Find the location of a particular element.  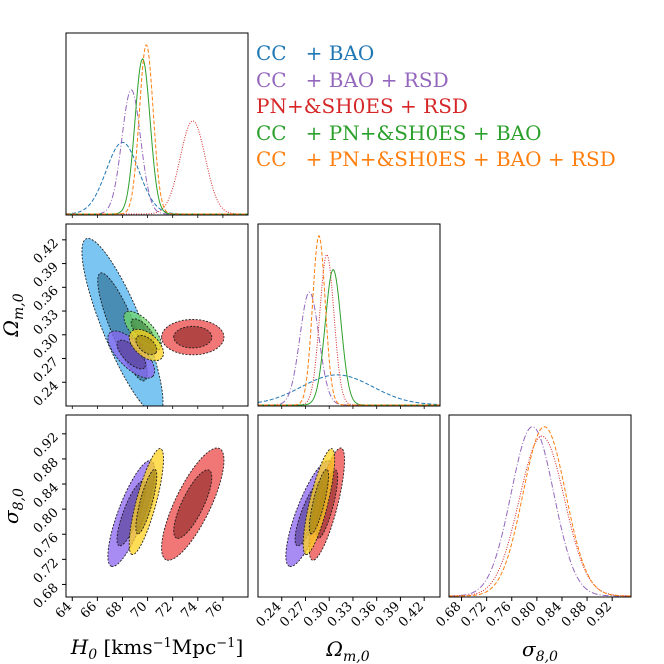

marginal-Om is located at coordinates (349, 315).